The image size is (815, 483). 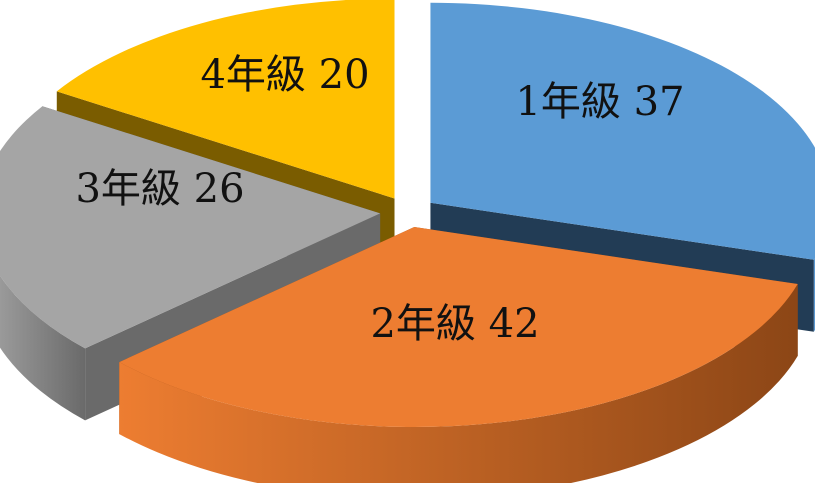 What do you see at coordinates (454, 324) in the screenshot?
I see `slice-2-label: 2年級 42` at bounding box center [454, 324].